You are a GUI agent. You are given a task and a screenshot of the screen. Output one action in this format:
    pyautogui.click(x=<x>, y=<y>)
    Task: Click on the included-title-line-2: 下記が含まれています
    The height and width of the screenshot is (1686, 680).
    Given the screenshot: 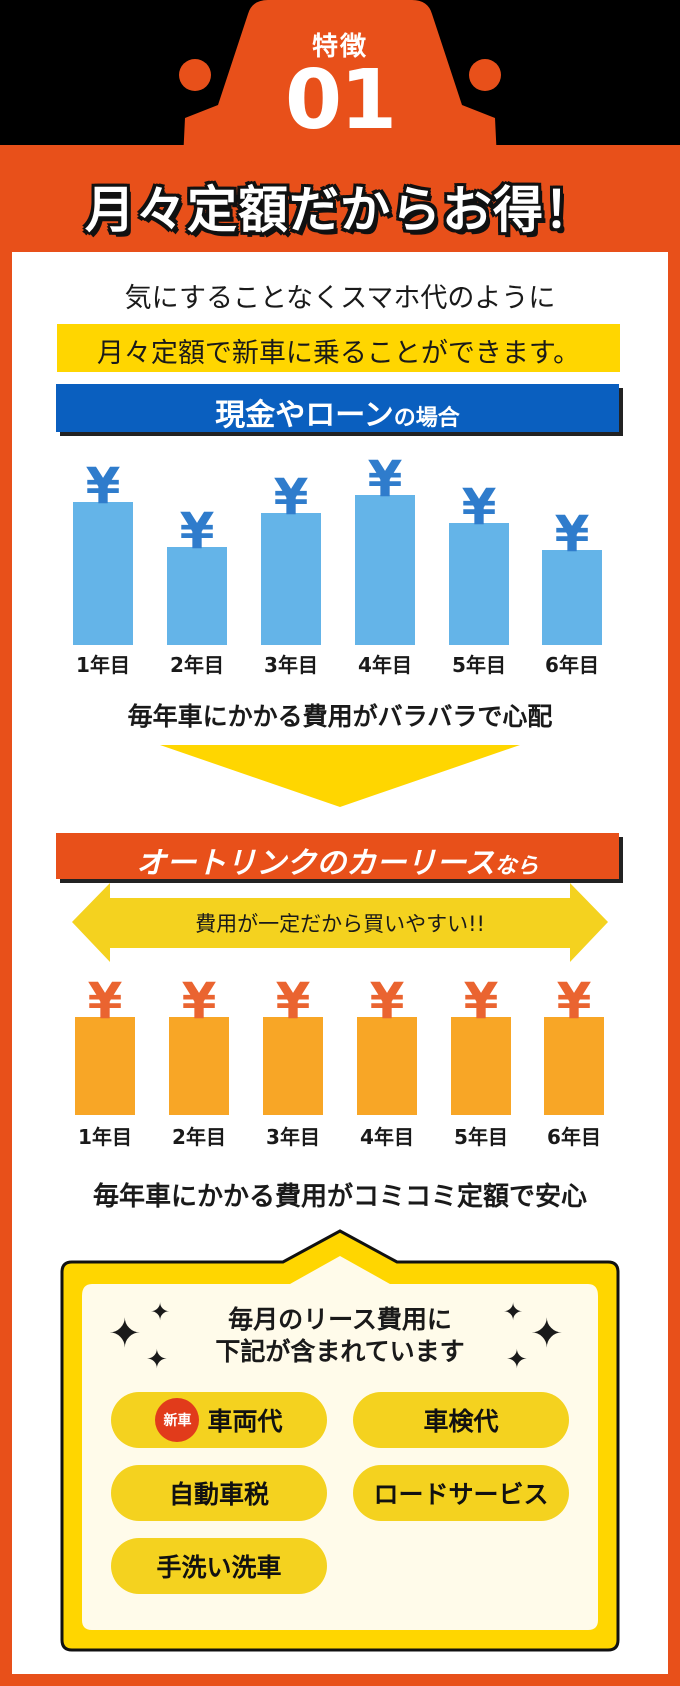 What is the action you would take?
    pyautogui.click(x=340, y=1351)
    